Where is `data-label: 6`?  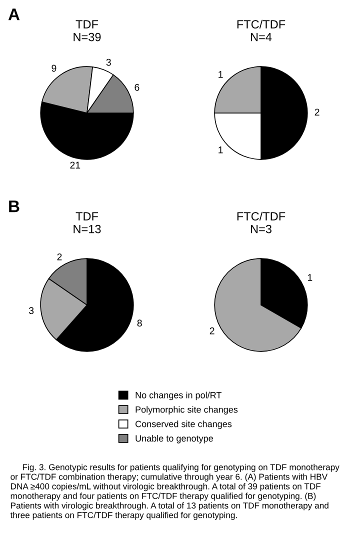
data-label: 6 is located at coordinates (137, 87).